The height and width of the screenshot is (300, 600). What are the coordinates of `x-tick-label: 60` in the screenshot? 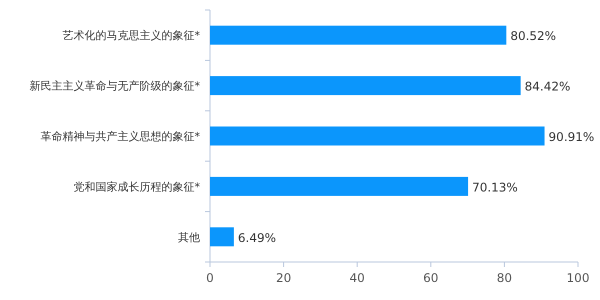 It's located at (430, 278).